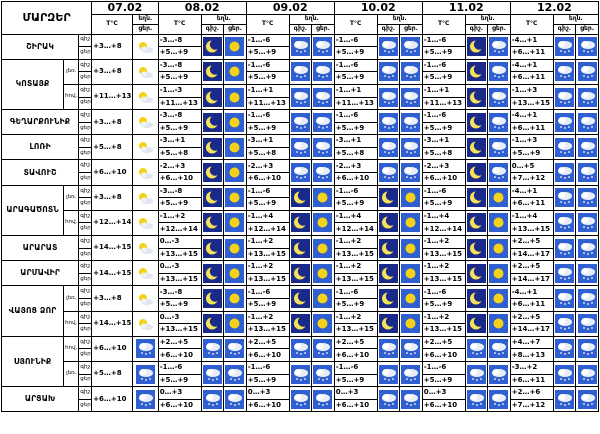 The width and height of the screenshot is (600, 434). What do you see at coordinates (71, 97) in the screenshot?
I see `subregion-label: հով.` at bounding box center [71, 97].